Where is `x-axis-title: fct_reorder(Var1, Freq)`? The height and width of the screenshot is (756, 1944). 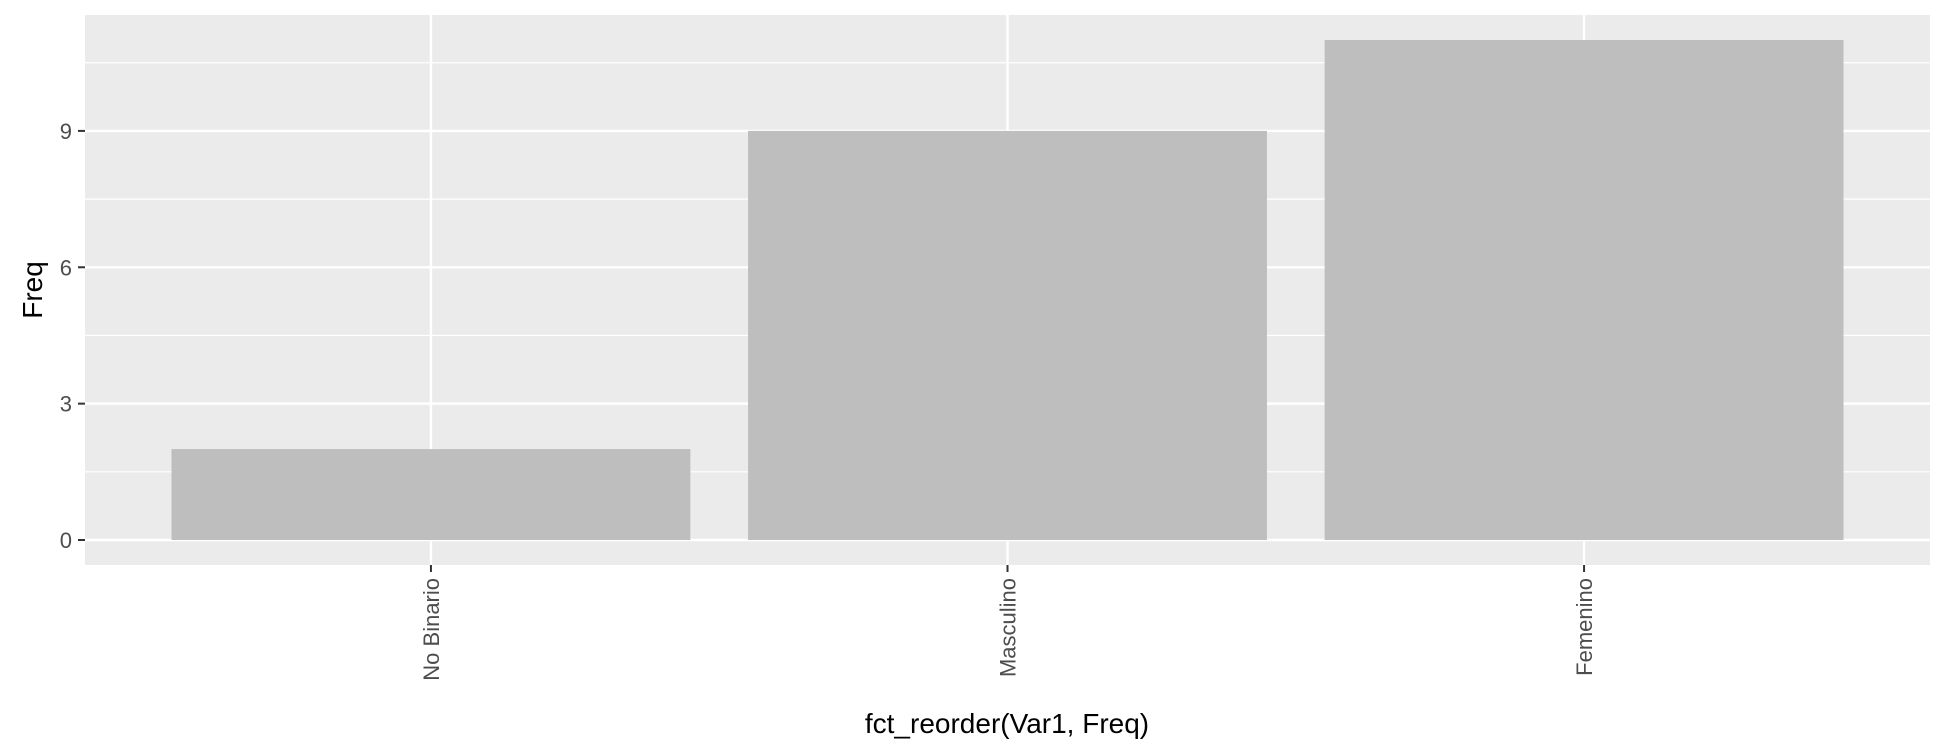
x-axis-title: fct_reorder(Var1, Freq) is located at coordinates (1007, 723).